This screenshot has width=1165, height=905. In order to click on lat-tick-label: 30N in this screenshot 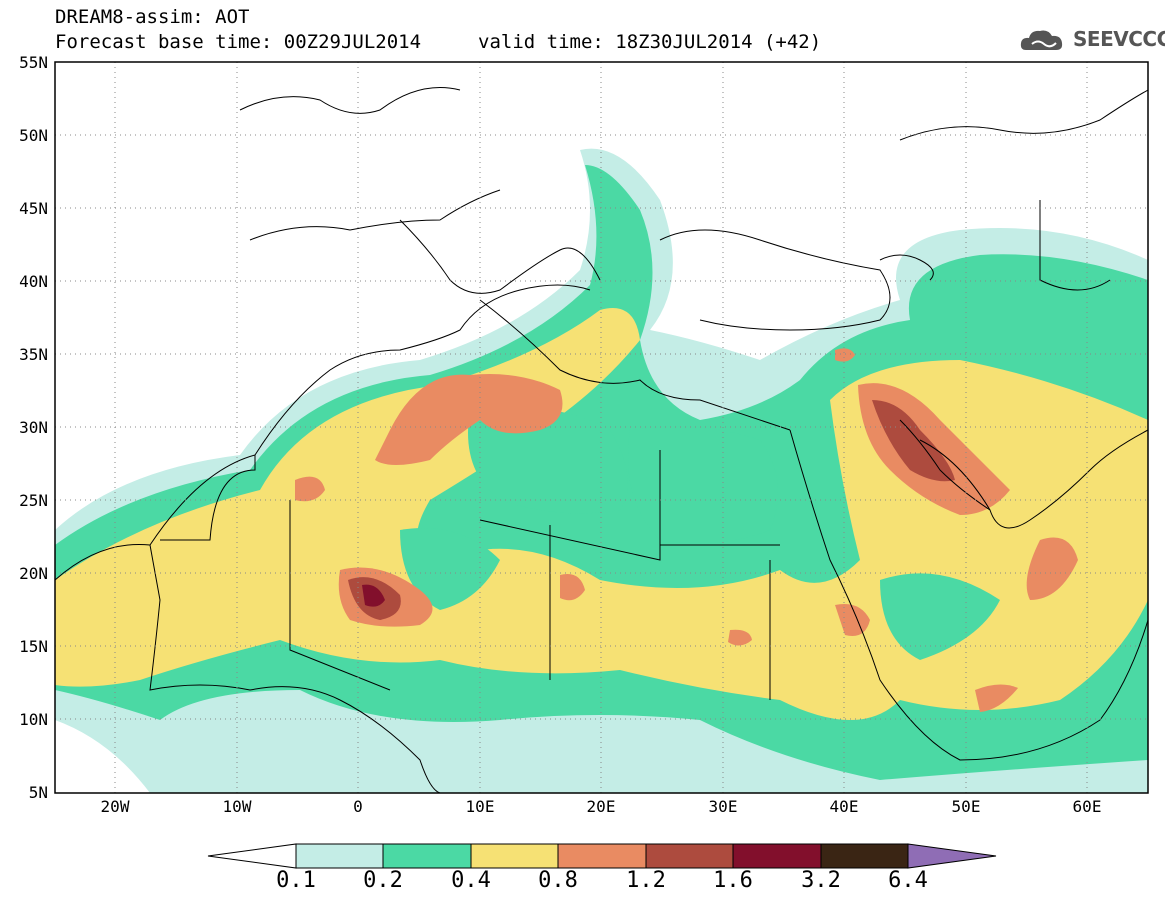, I will do `click(33, 427)`.